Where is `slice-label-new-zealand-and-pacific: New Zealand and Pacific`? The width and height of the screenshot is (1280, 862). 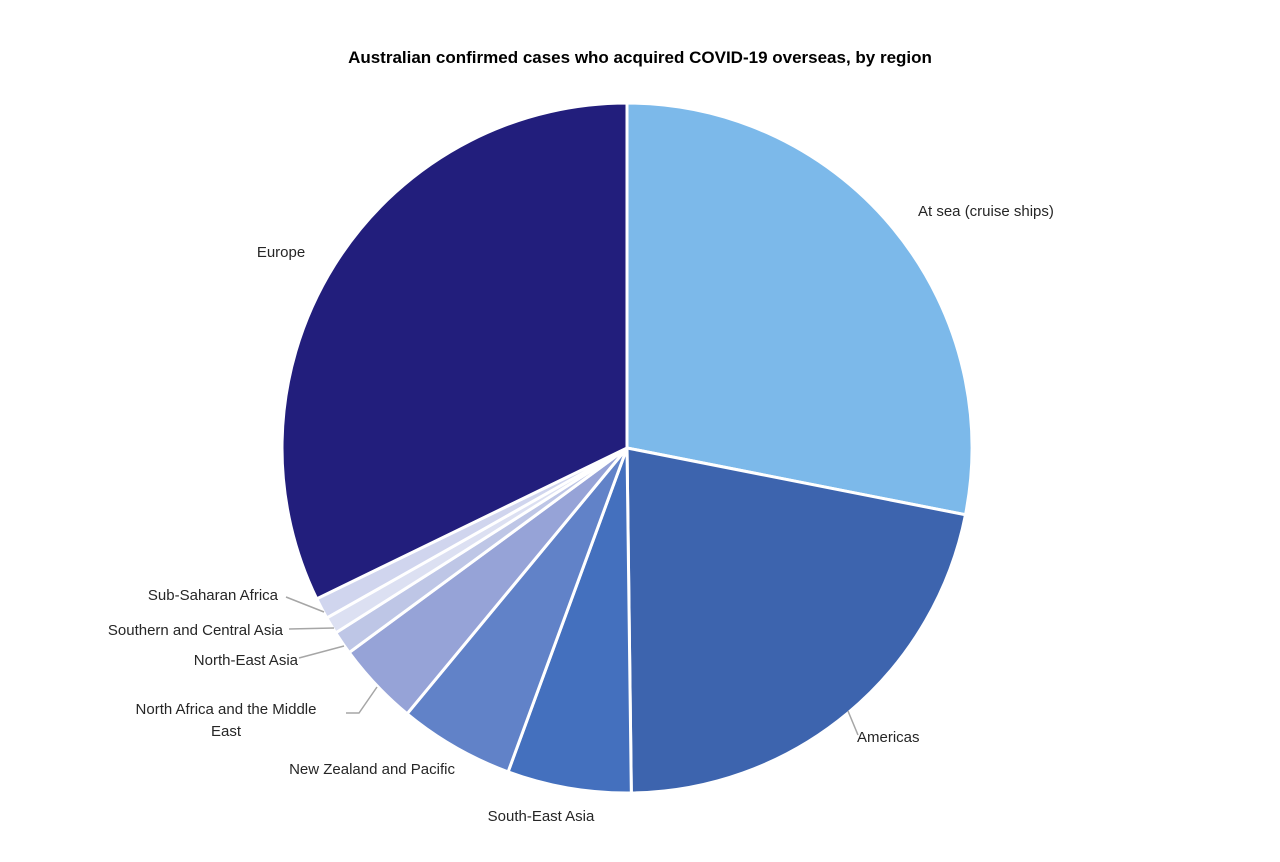 slice-label-new-zealand-and-pacific: New Zealand and Pacific is located at coordinates (372, 769).